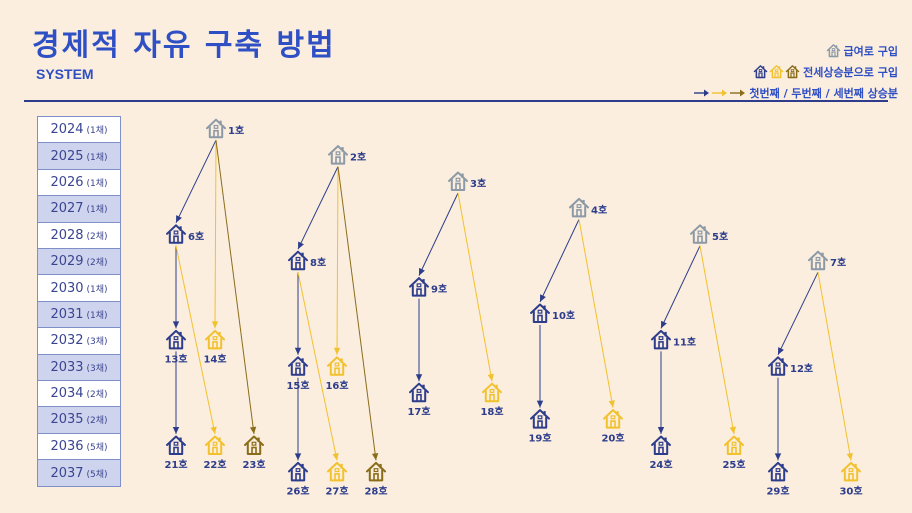  I want to click on house-node-4: 4호, so click(588, 207).